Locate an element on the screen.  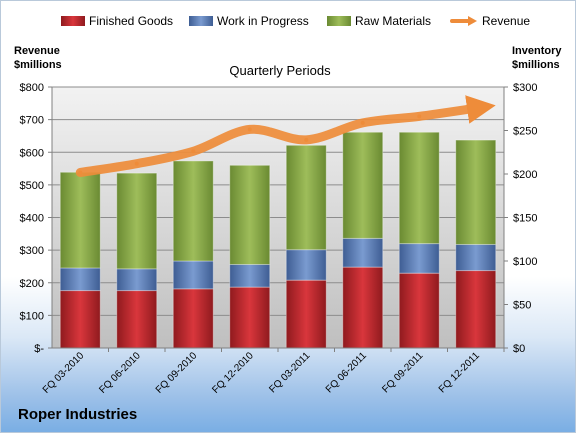
x-tick-label: FQ 09-2010 is located at coordinates (177, 373).